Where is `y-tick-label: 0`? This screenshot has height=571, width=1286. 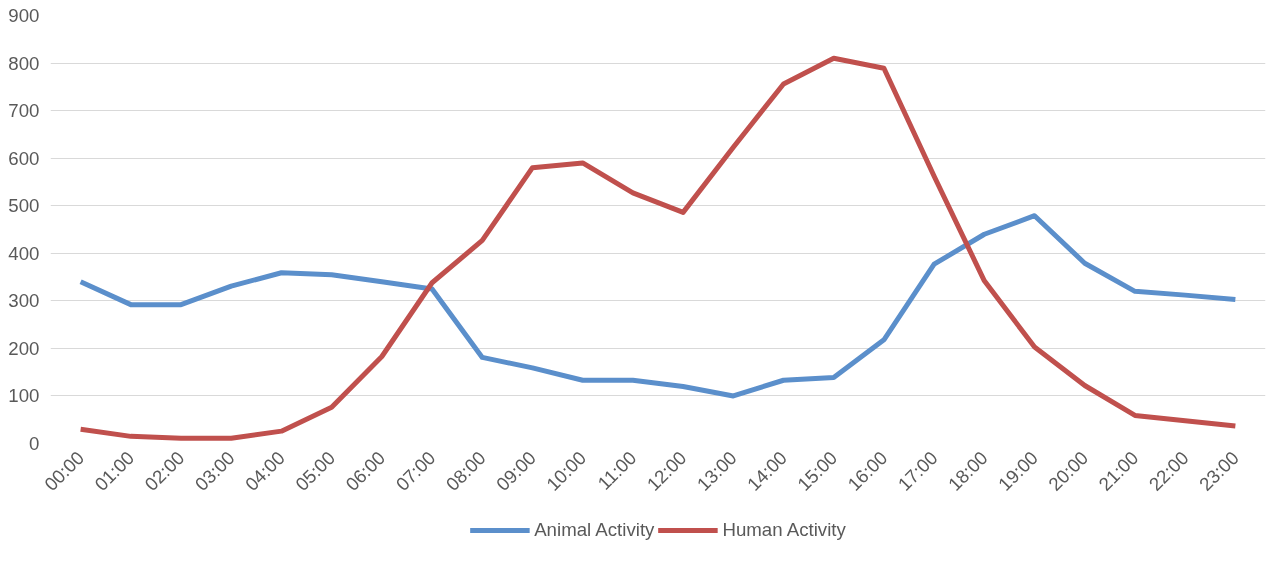
y-tick-label: 0 is located at coordinates (34, 443).